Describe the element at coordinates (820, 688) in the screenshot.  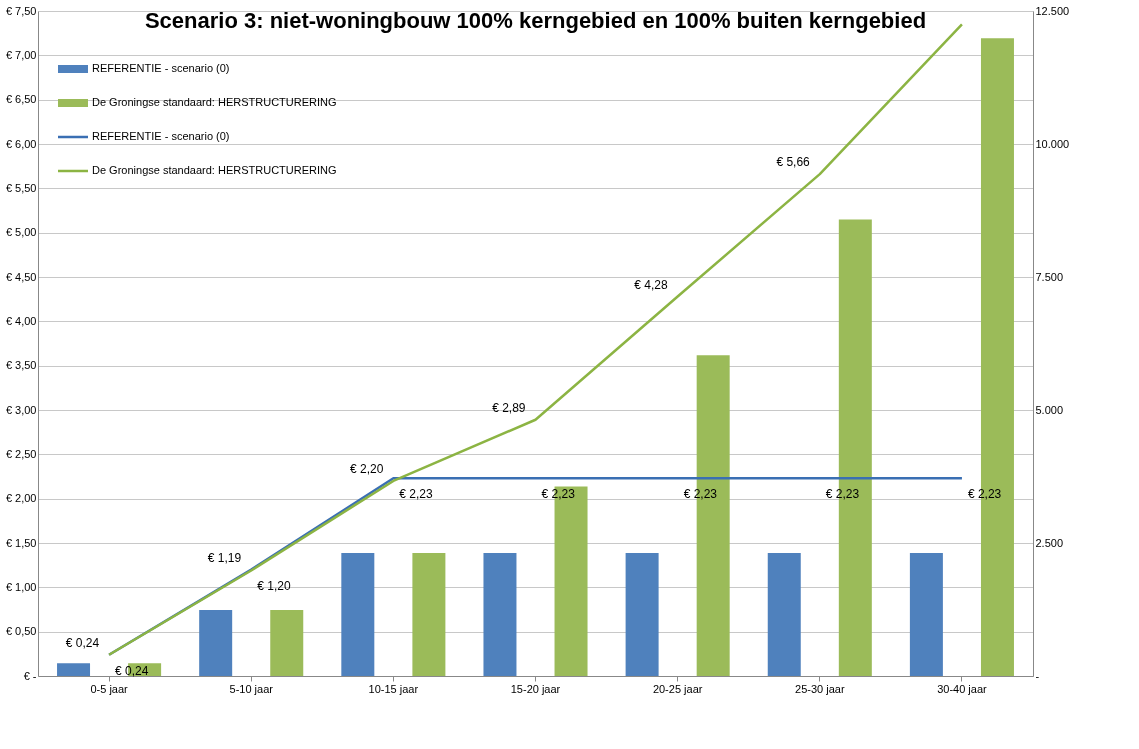
I see `x-tick-label: 25-30 jaar` at that location.